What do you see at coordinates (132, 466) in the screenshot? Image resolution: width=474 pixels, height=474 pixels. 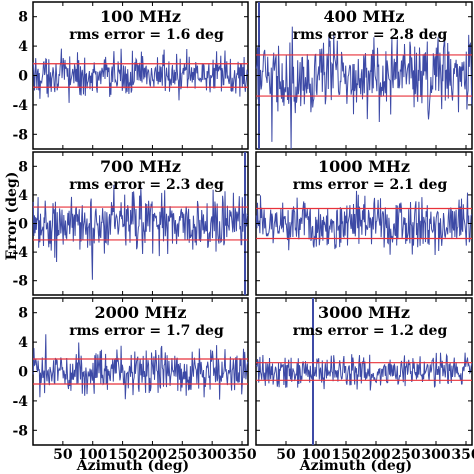 I see `x-axis-label-left: Azimuth (deg)` at bounding box center [132, 466].